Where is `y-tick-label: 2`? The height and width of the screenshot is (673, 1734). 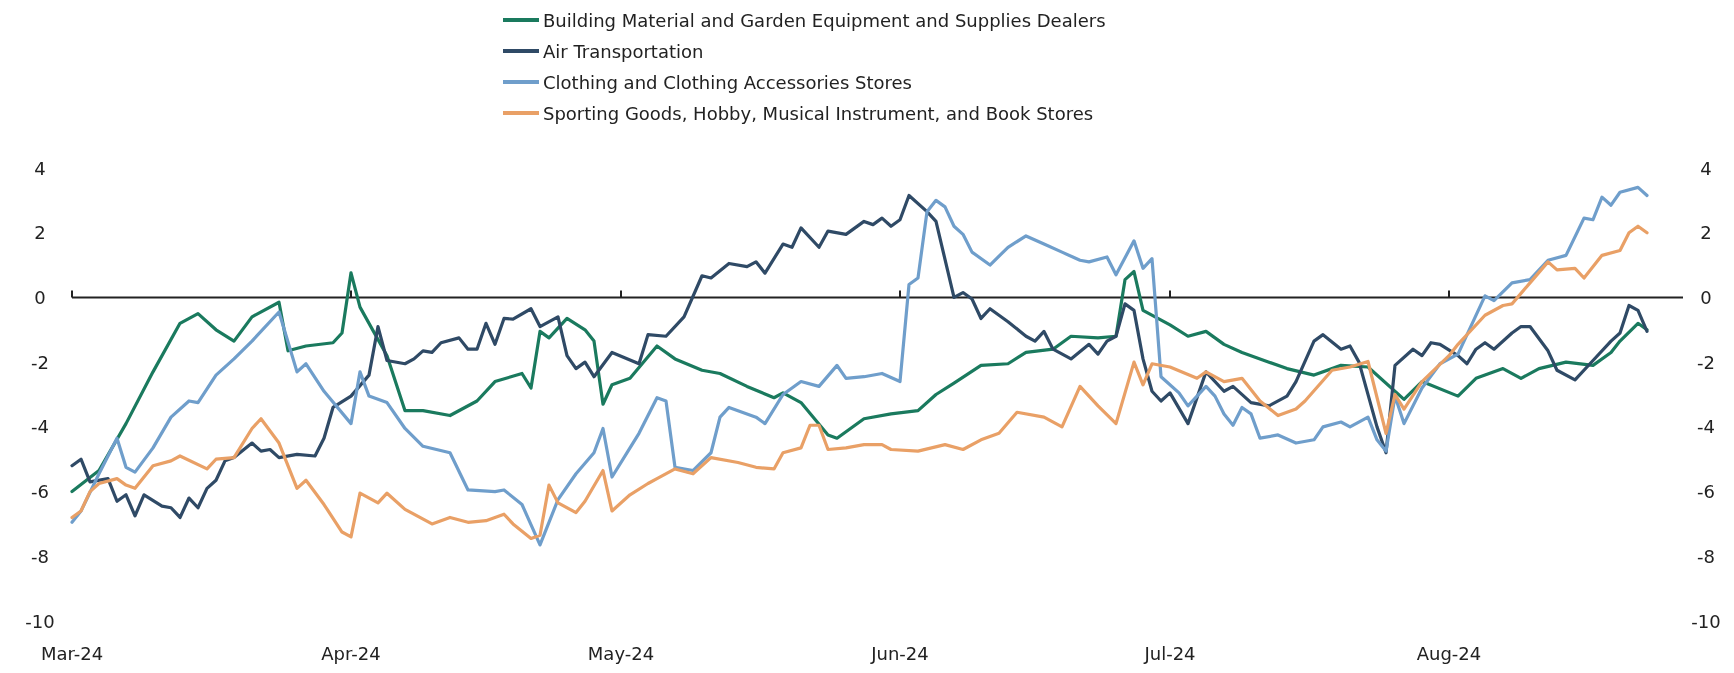 y-tick-label: 2 is located at coordinates (40, 233).